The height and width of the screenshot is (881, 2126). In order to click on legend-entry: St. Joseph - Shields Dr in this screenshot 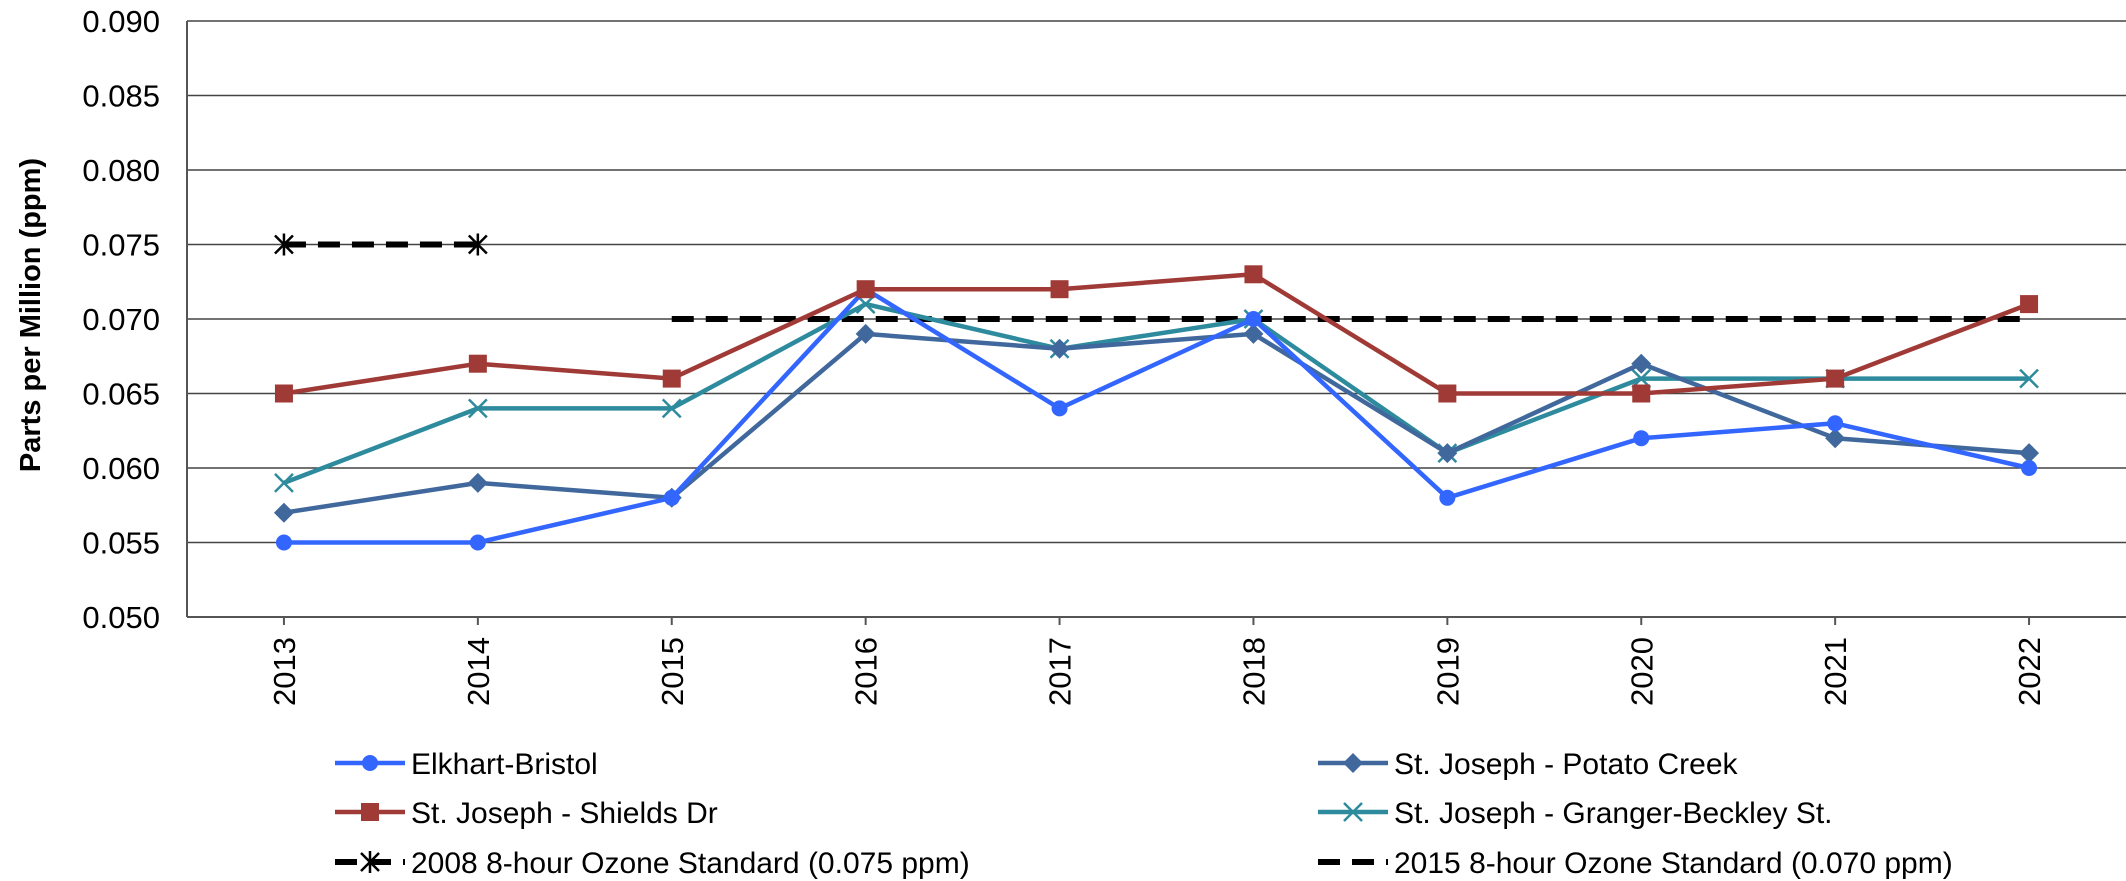, I will do `click(526, 813)`.